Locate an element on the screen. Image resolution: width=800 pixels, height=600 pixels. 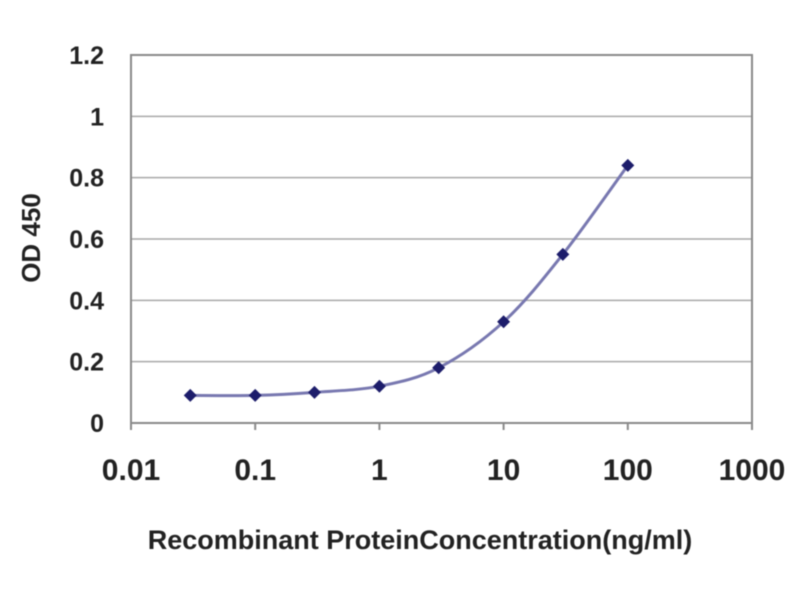
y-axis-title: OD 450 is located at coordinates (31, 238).